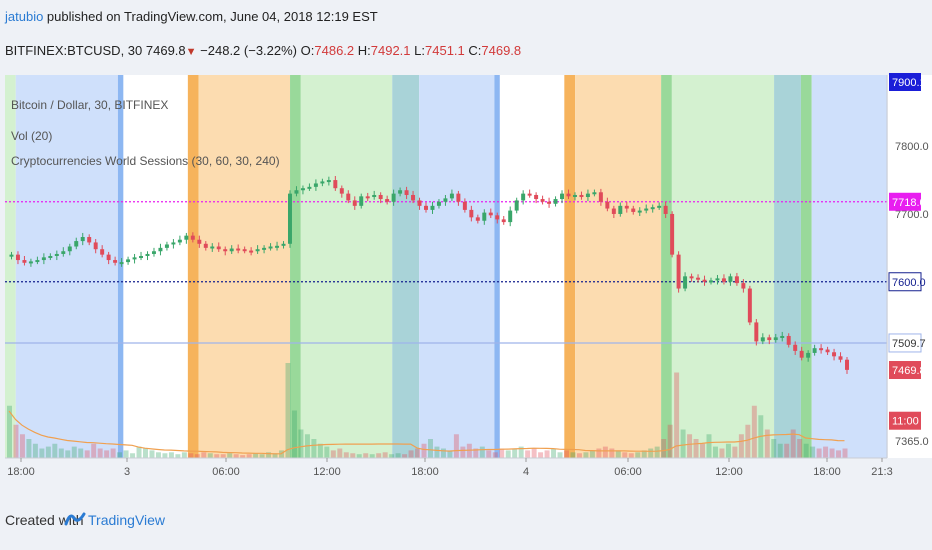 This screenshot has height=550, width=932. I want to click on author-link: jatubio, so click(24, 16).